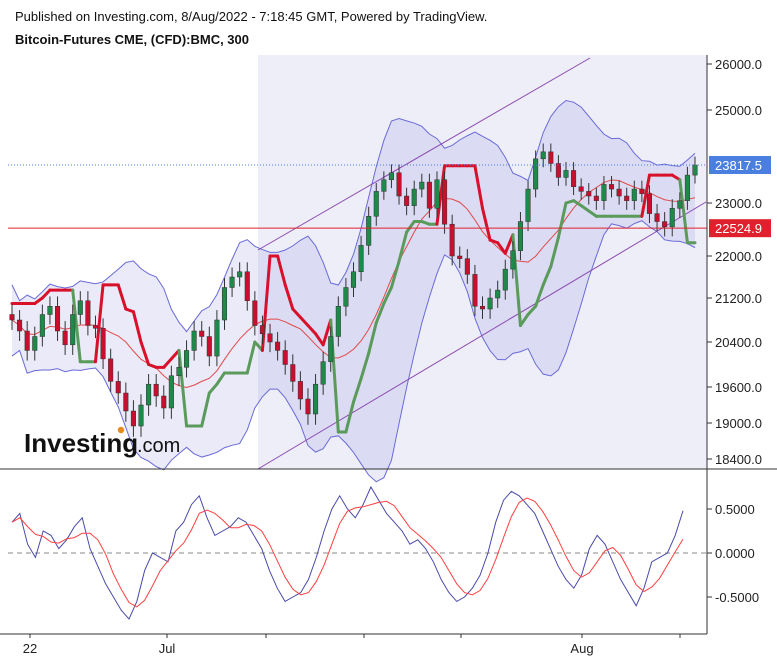 This screenshot has height=663, width=777. What do you see at coordinates (738, 298) in the screenshot?
I see `price-axis-label: 21200.0` at bounding box center [738, 298].